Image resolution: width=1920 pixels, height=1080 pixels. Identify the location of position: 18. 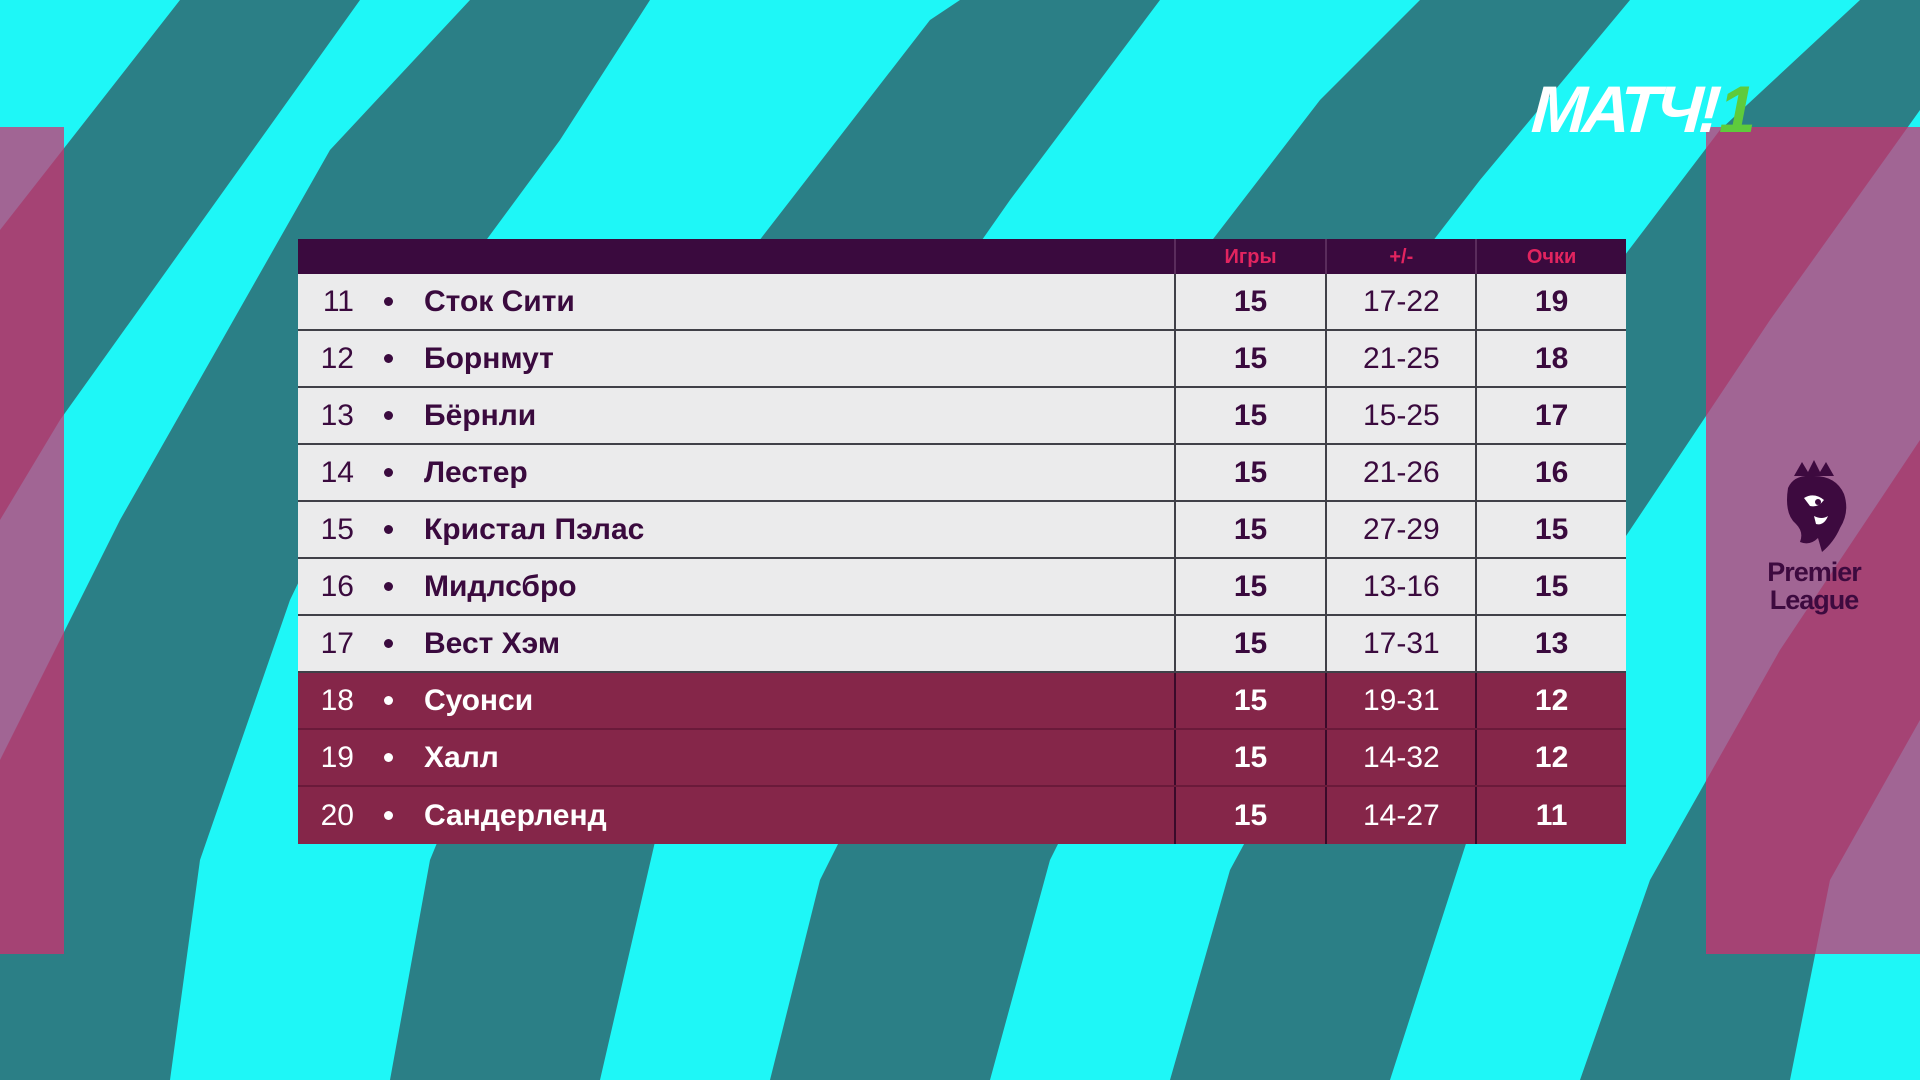
(337, 700).